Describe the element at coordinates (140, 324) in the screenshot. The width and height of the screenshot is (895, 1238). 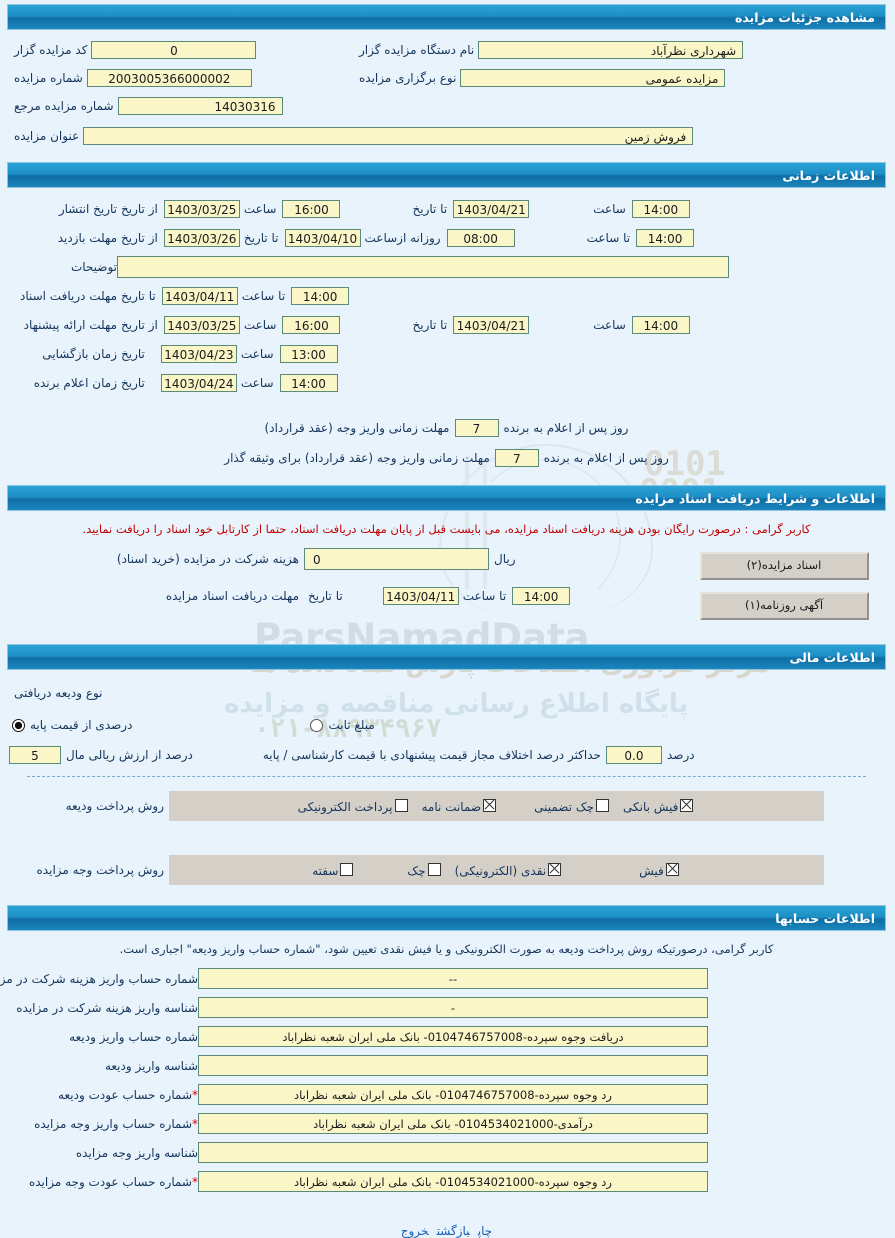
I see `label-from-date-proposal: از تاریخ` at that location.